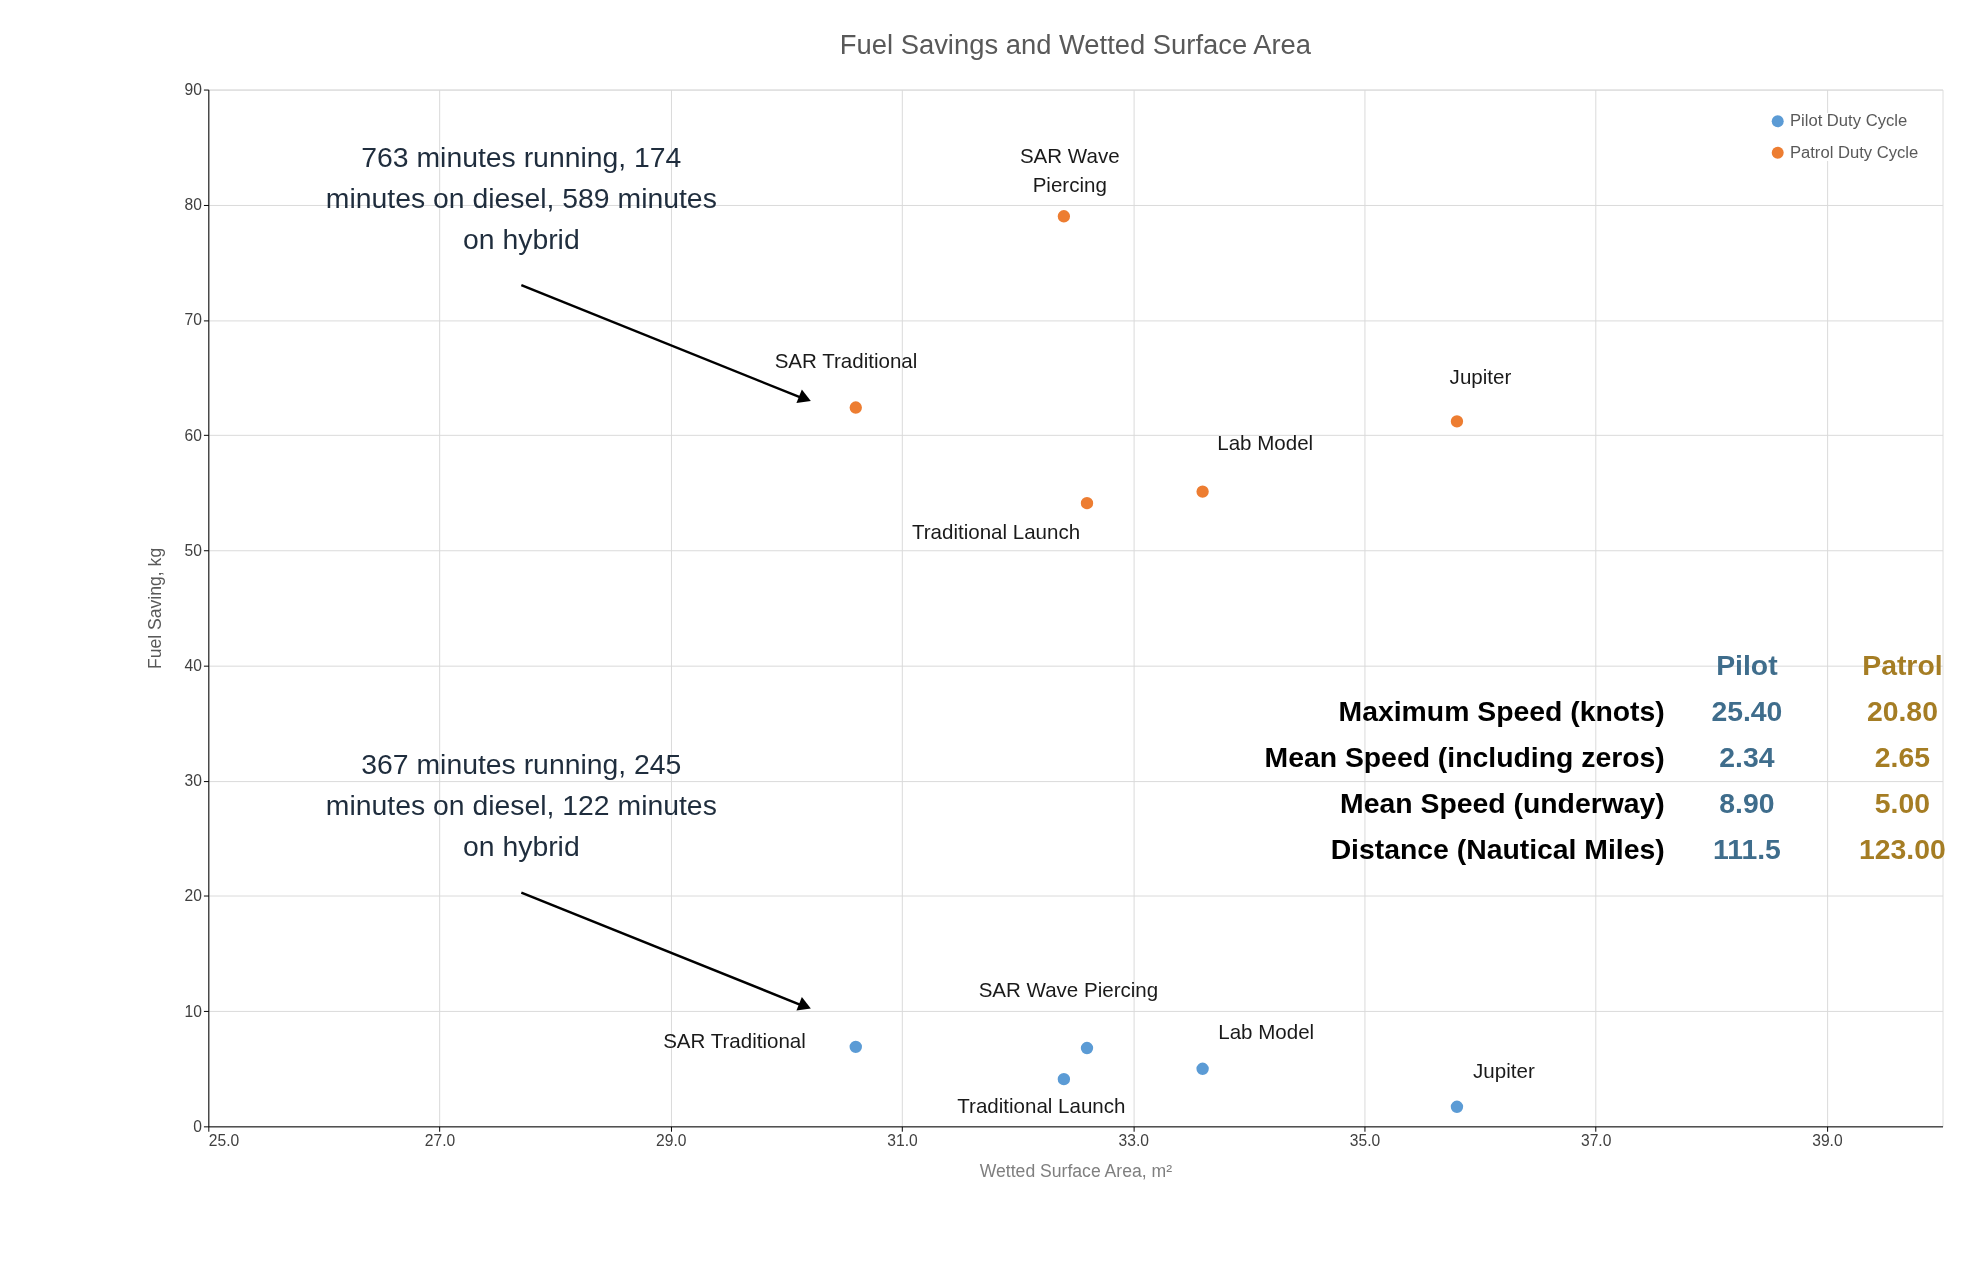 This screenshot has width=1966, height=1280. What do you see at coordinates (440, 1141) in the screenshot?
I see `x-tick-label: 27.0` at bounding box center [440, 1141].